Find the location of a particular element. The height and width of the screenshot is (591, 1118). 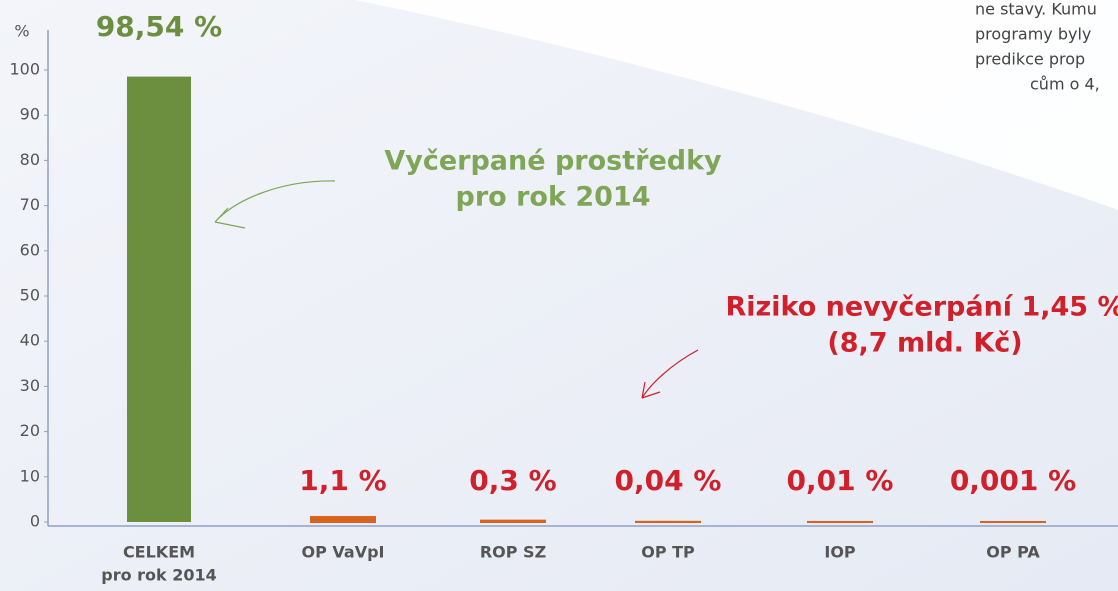

y-tick-label: 30 is located at coordinates (30, 385).